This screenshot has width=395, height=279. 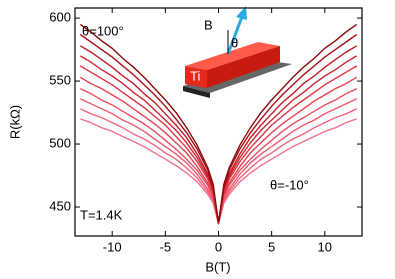 What do you see at coordinates (325, 246) in the screenshot?
I see `x-tick-label: 10` at bounding box center [325, 246].